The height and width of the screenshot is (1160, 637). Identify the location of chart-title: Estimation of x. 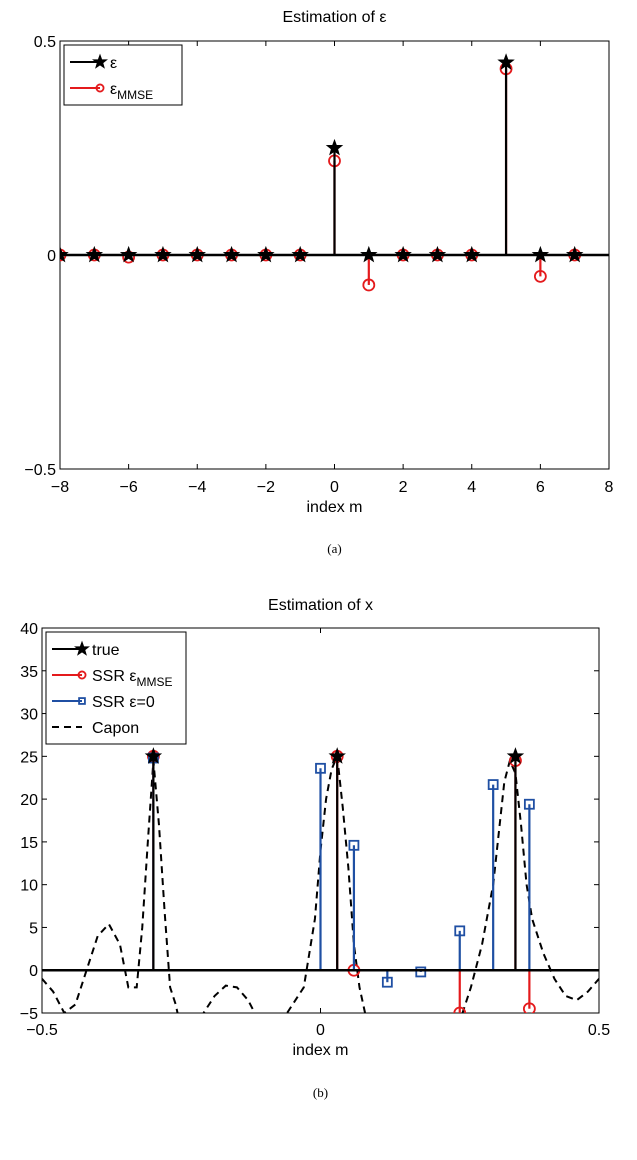
(320, 605).